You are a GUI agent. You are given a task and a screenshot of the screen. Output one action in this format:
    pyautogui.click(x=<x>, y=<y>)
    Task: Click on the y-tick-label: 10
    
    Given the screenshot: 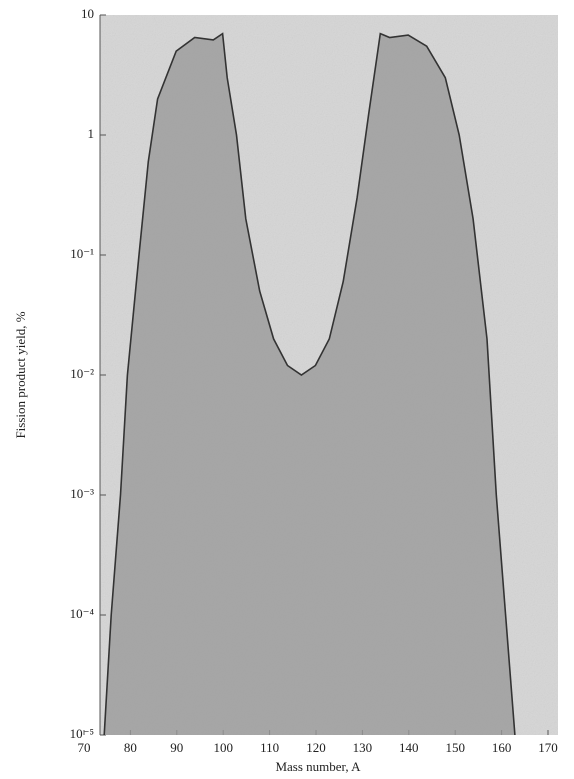 What is the action you would take?
    pyautogui.click(x=87, y=13)
    